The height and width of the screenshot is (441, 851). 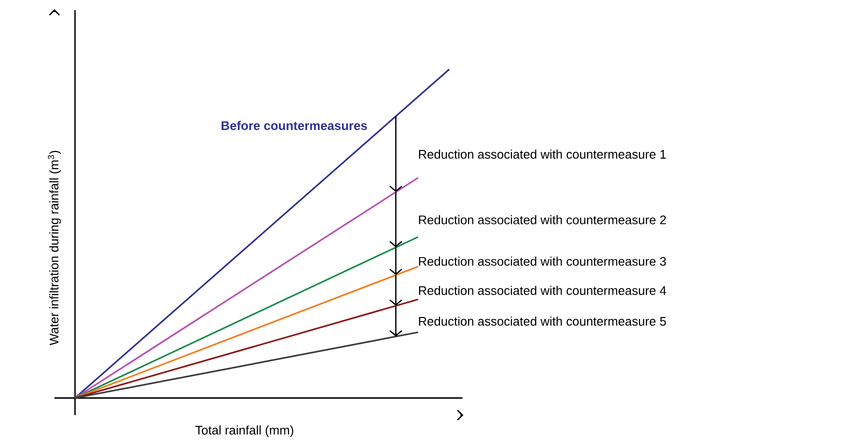 What do you see at coordinates (542, 290) in the screenshot?
I see `annotation: Reduction associated with countermeasure 4` at bounding box center [542, 290].